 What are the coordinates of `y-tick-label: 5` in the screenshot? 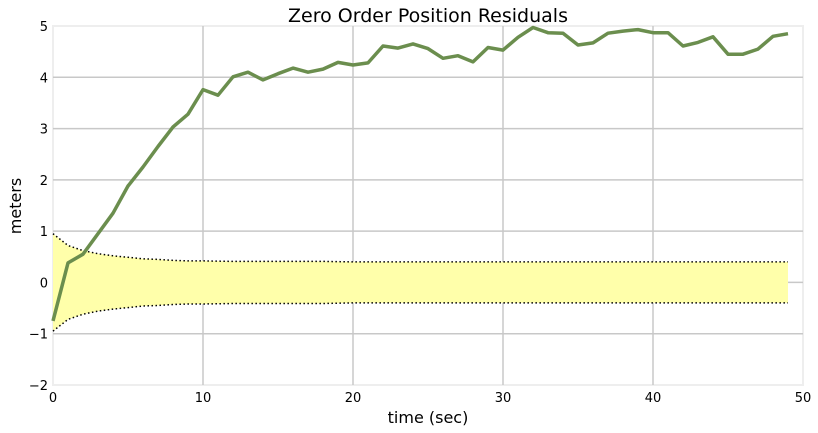 It's located at (44, 27).